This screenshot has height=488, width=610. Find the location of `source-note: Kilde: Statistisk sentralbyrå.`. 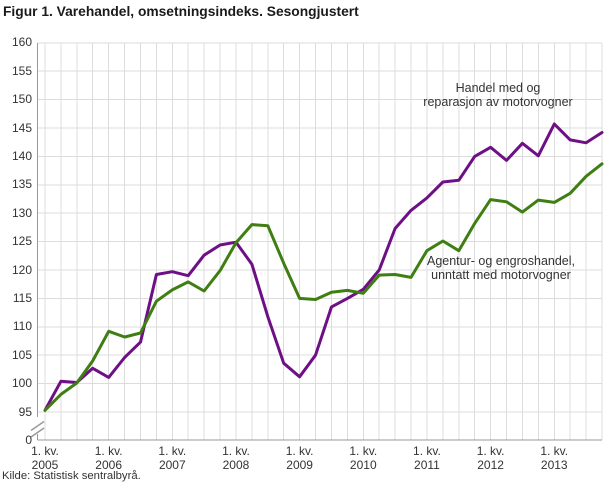

source-note: Kilde: Statistisk sentralbyrå. is located at coordinates (71, 476).